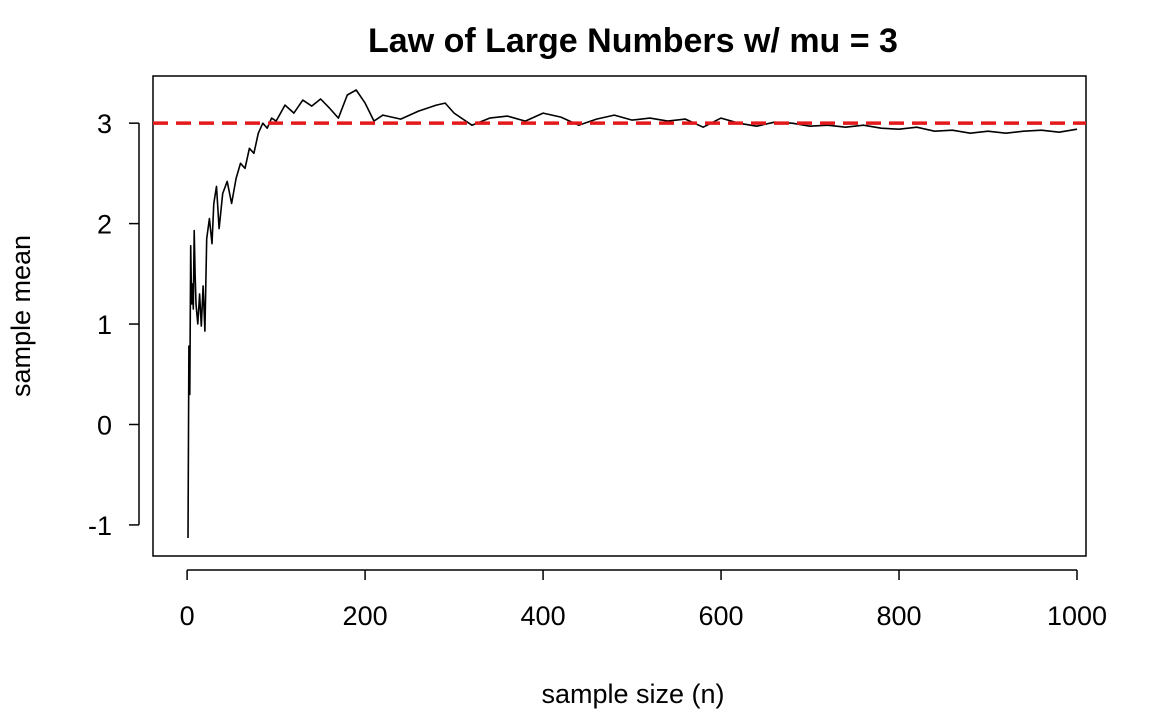  What do you see at coordinates (721, 616) in the screenshot?
I see `x-tick-label: 600` at bounding box center [721, 616].